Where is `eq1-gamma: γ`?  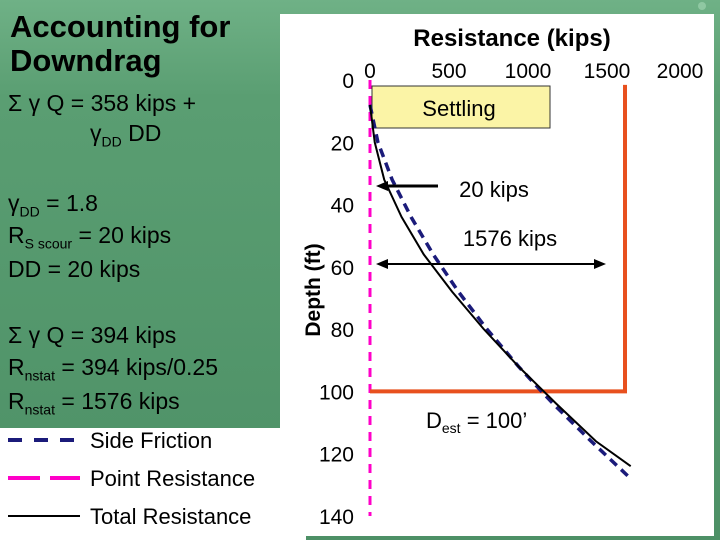 eq1-gamma: γ is located at coordinates (96, 133).